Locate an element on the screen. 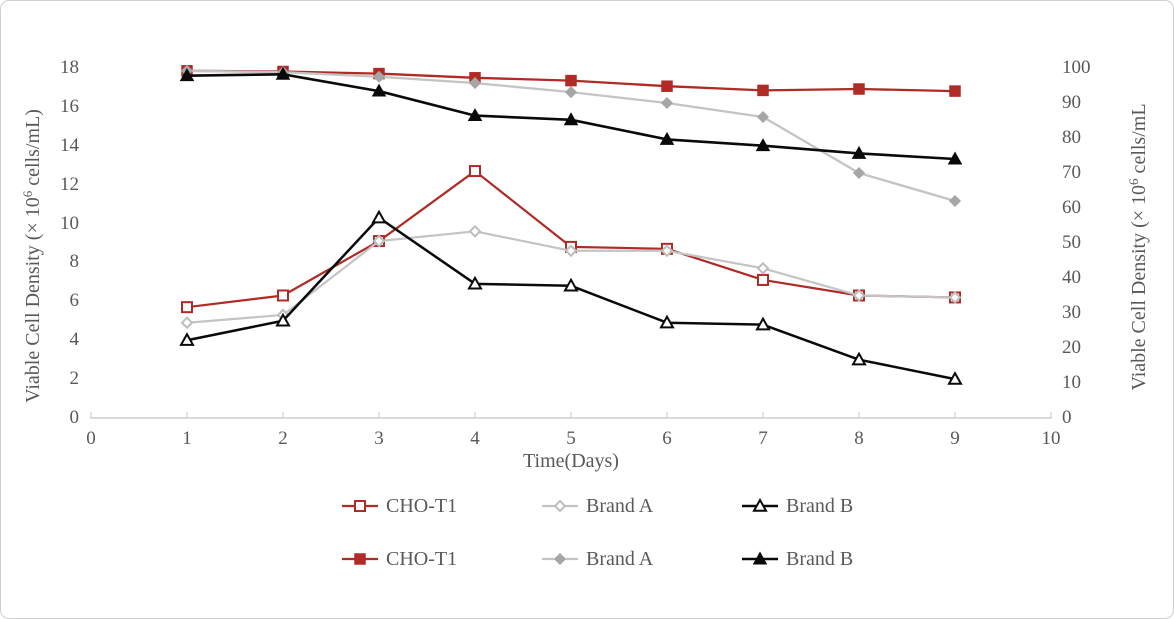 This screenshot has height=619, width=1174. y-left-tick-label: 8 is located at coordinates (74, 262).